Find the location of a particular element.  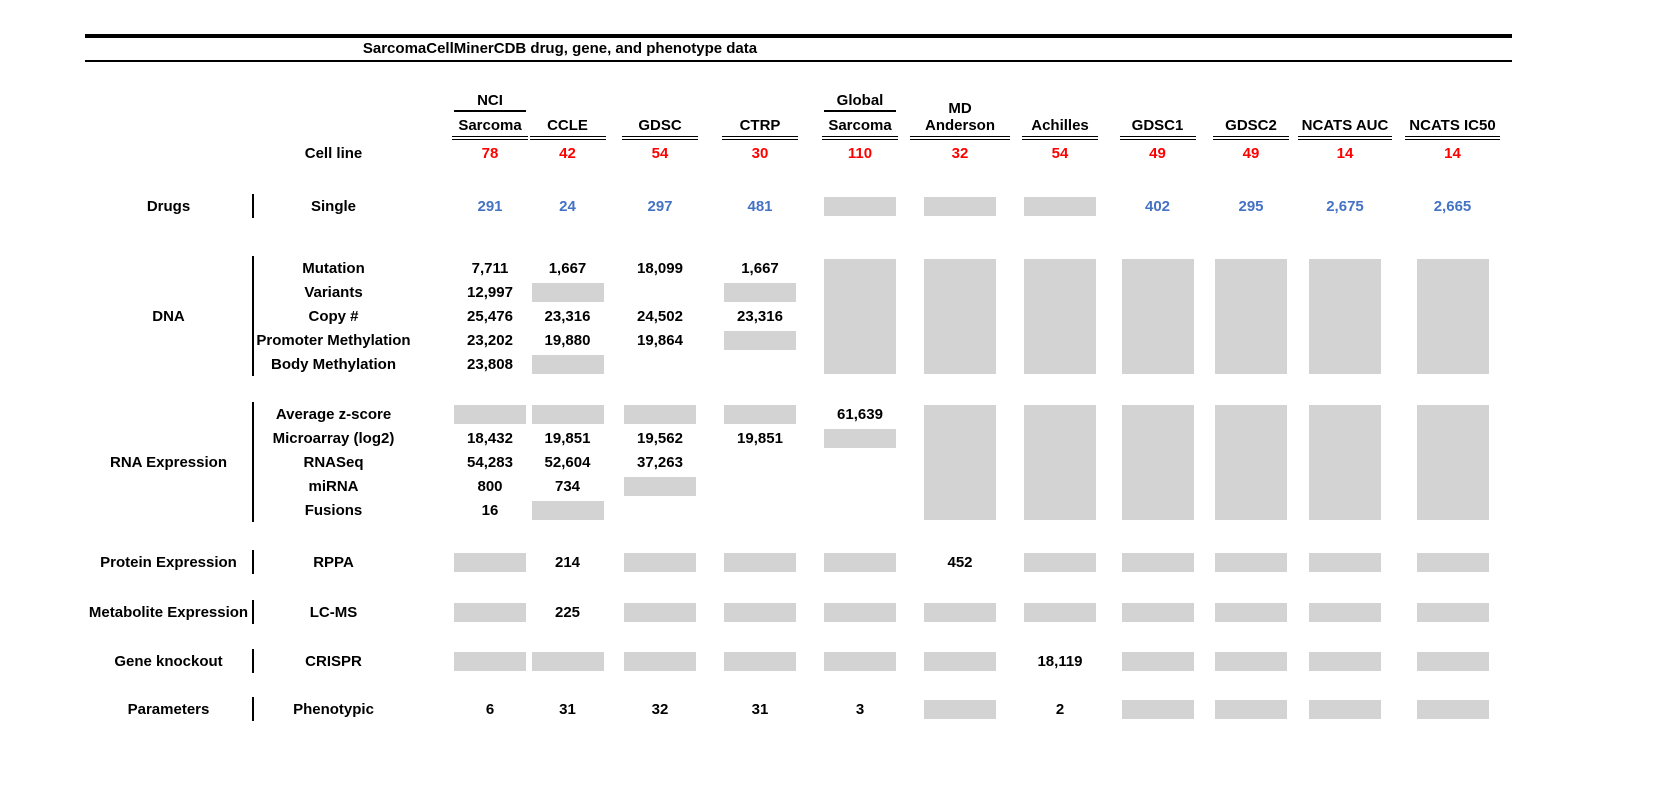

value-cell: 19,851 is located at coordinates (567, 438).